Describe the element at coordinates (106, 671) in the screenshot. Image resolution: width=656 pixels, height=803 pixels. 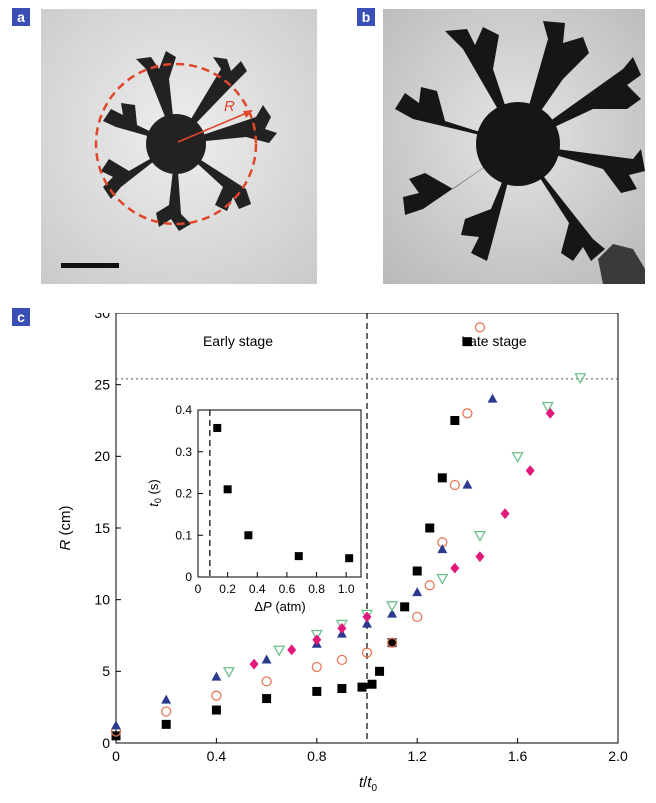
I see `y-tick-label: 5` at that location.